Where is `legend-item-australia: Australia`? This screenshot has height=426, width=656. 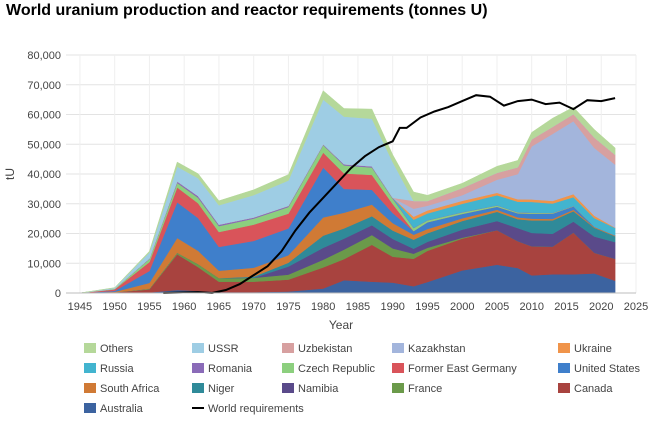
legend-item-australia: Australia is located at coordinates (114, 409).